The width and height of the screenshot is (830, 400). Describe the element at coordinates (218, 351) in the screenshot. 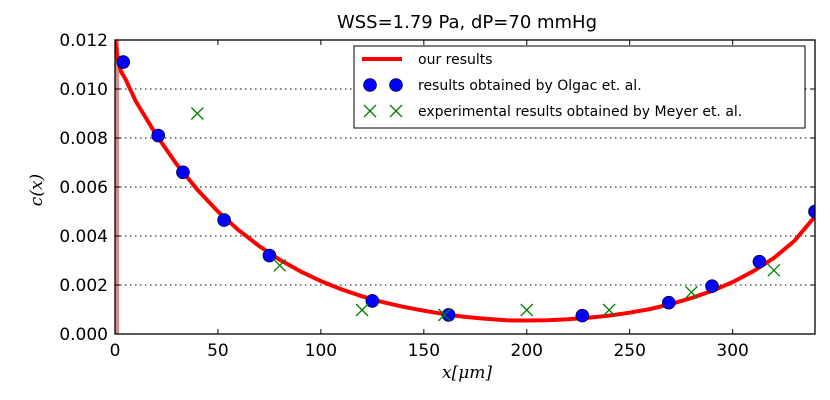

I see `x-tick-label: 50` at that location.